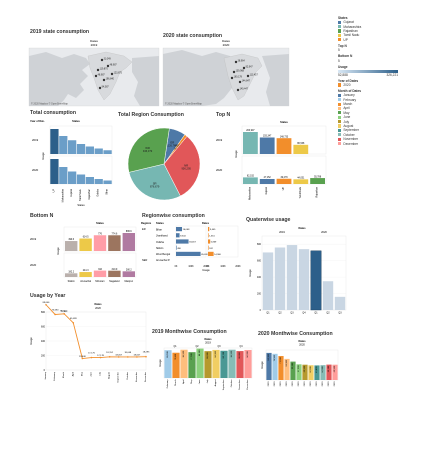  What do you see at coordinates (71, 240) in the screenshot?
I see `bottomn-bar-label: 490.6` at bounding box center [71, 240].